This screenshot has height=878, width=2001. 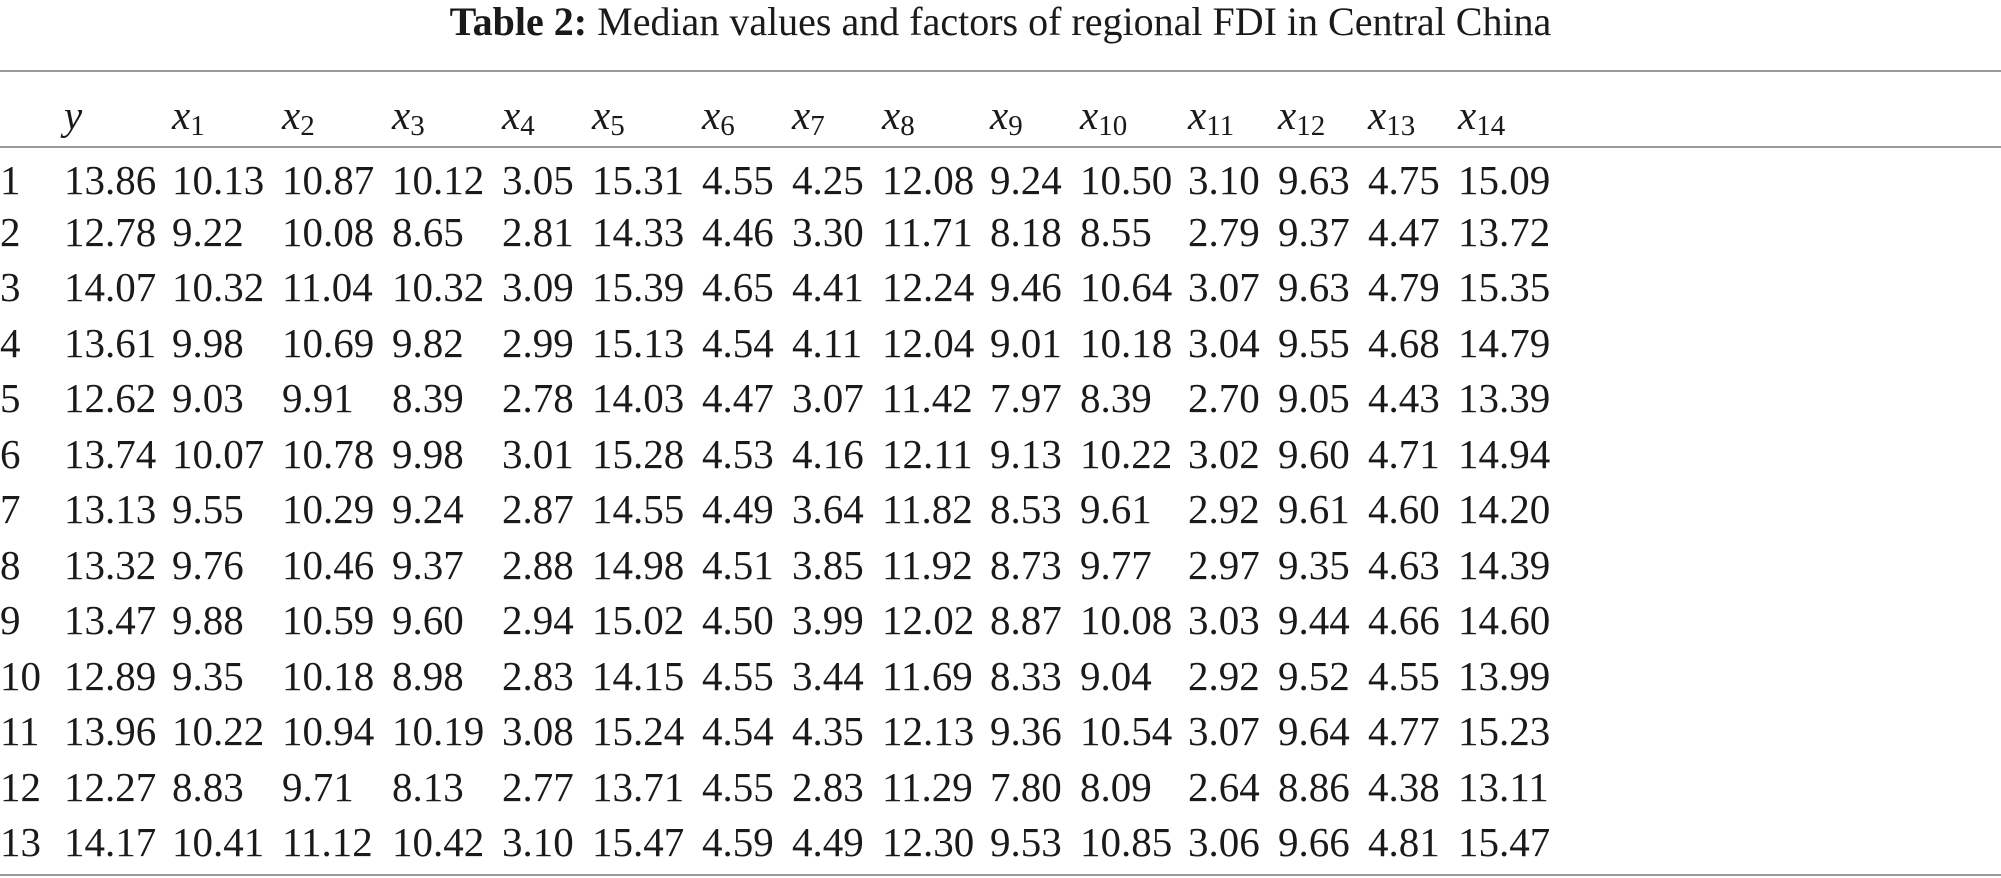 What do you see at coordinates (538, 180) in the screenshot?
I see `table-cell: 3.05` at bounding box center [538, 180].